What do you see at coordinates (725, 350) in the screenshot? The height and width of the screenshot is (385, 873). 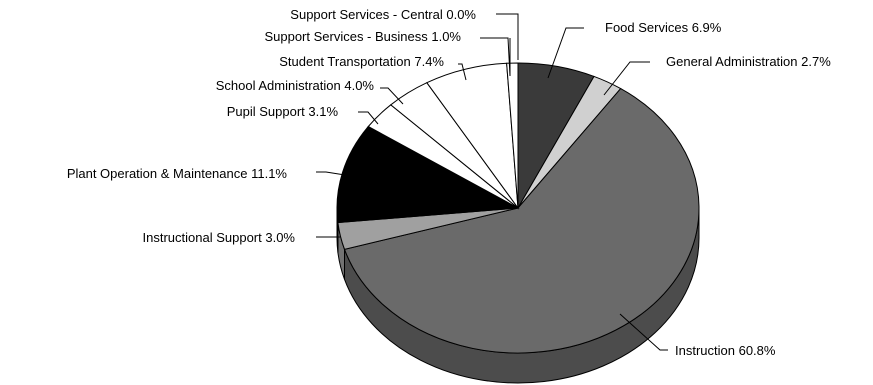 I see `slice-label-2: Instruction 60.8%` at bounding box center [725, 350].